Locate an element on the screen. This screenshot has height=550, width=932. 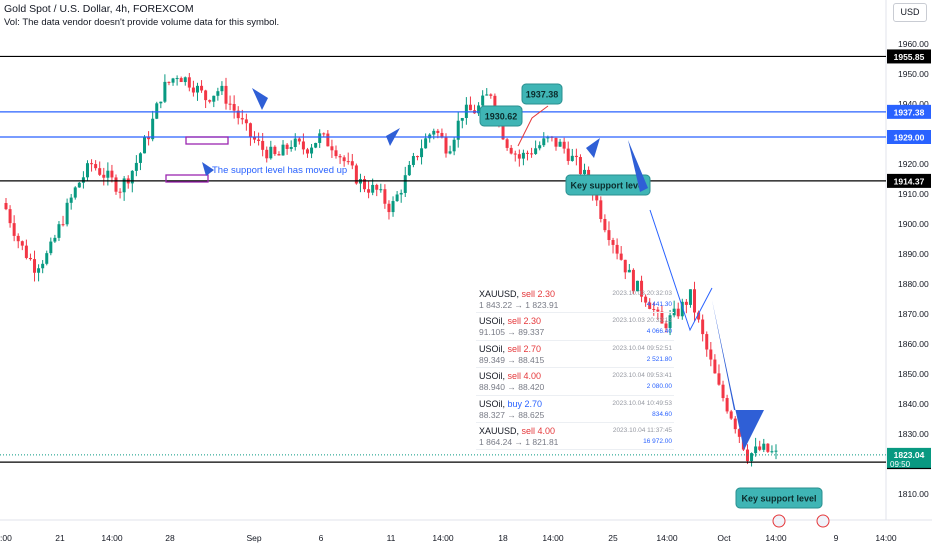
trade-time: 2023.10.04 09:53:41 is located at coordinates (642, 376).